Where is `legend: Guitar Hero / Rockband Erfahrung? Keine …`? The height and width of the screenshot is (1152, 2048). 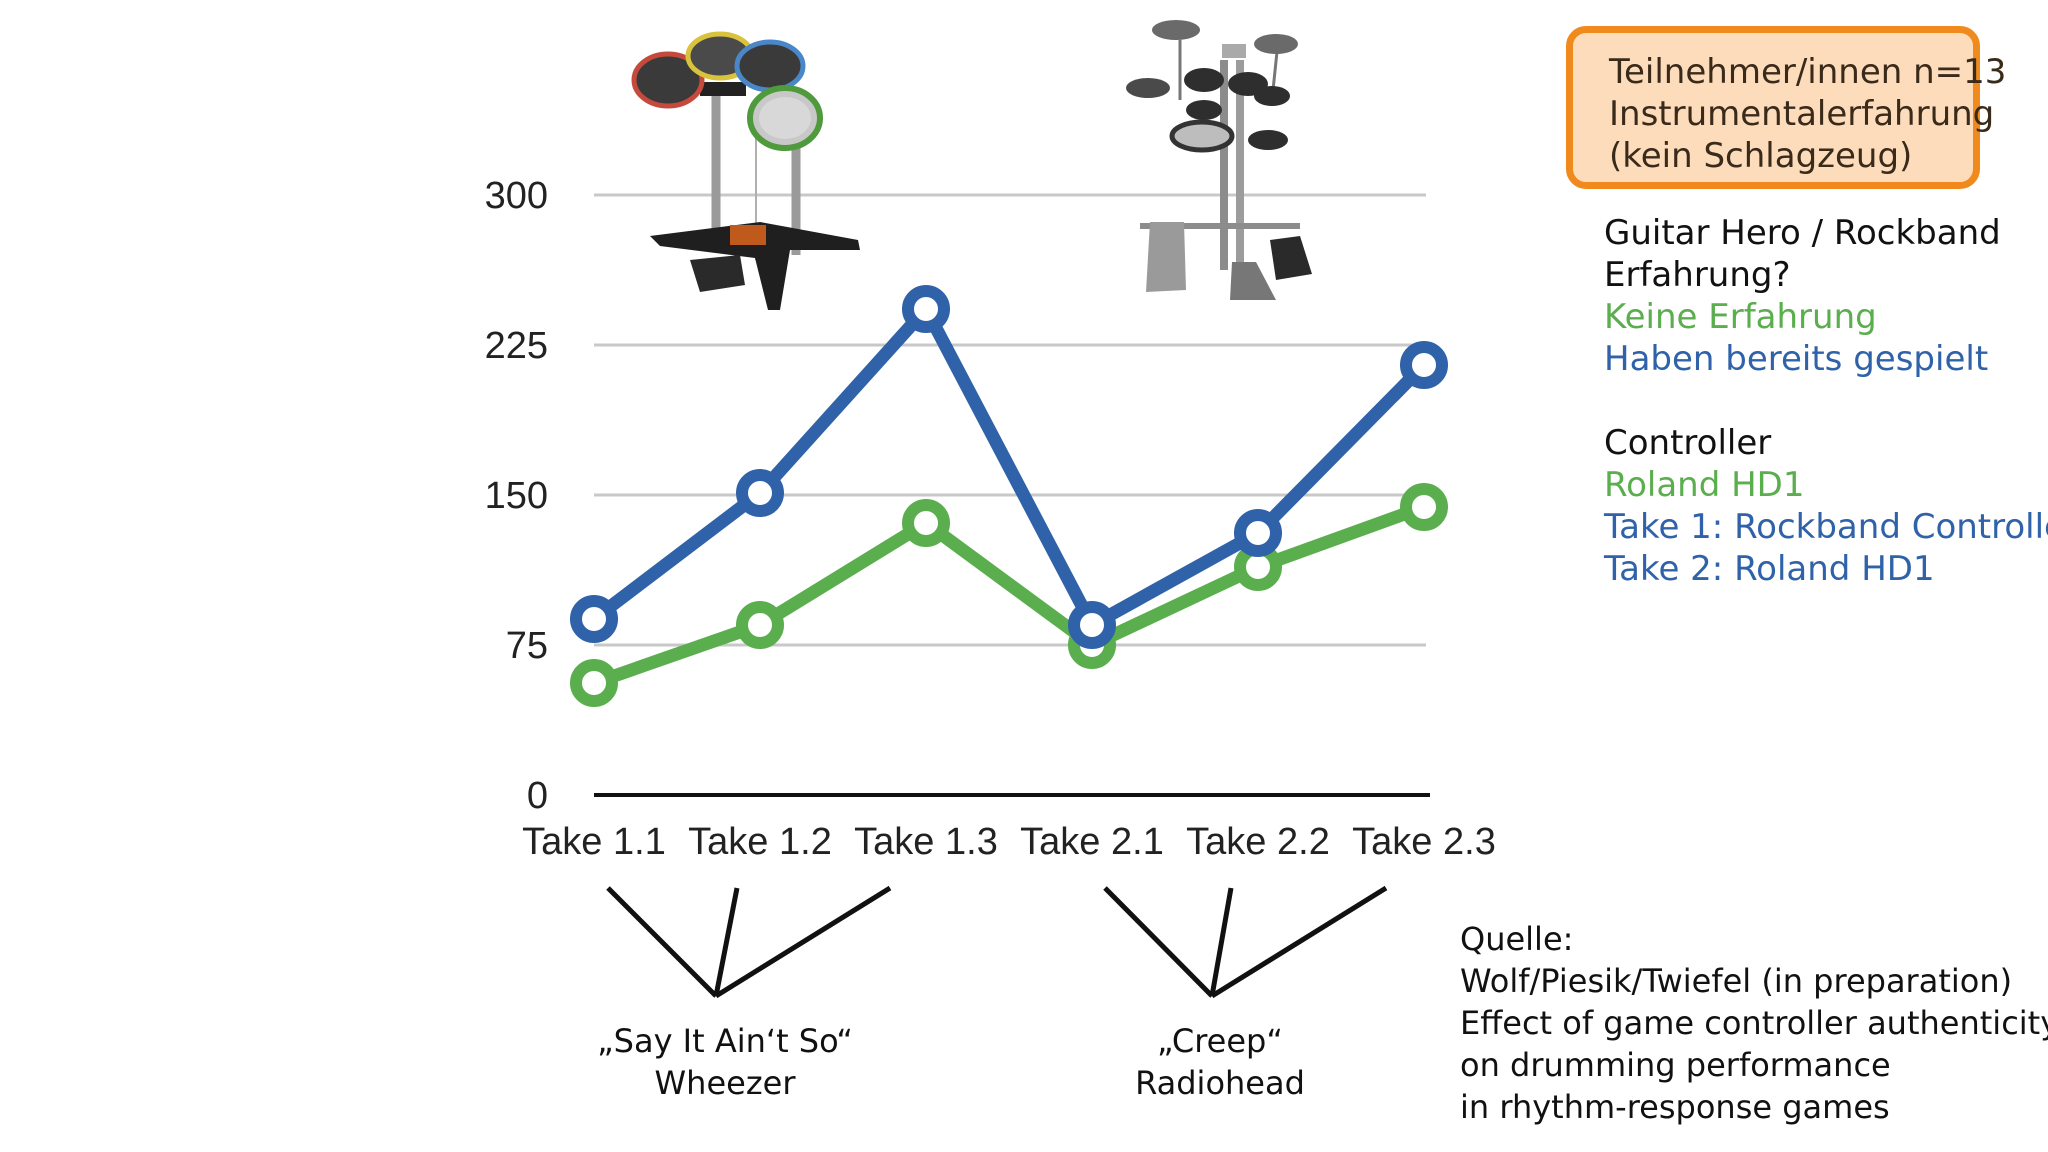 legend: Guitar Hero / Rockband Erfahrung? Keine … is located at coordinates (1826, 401).